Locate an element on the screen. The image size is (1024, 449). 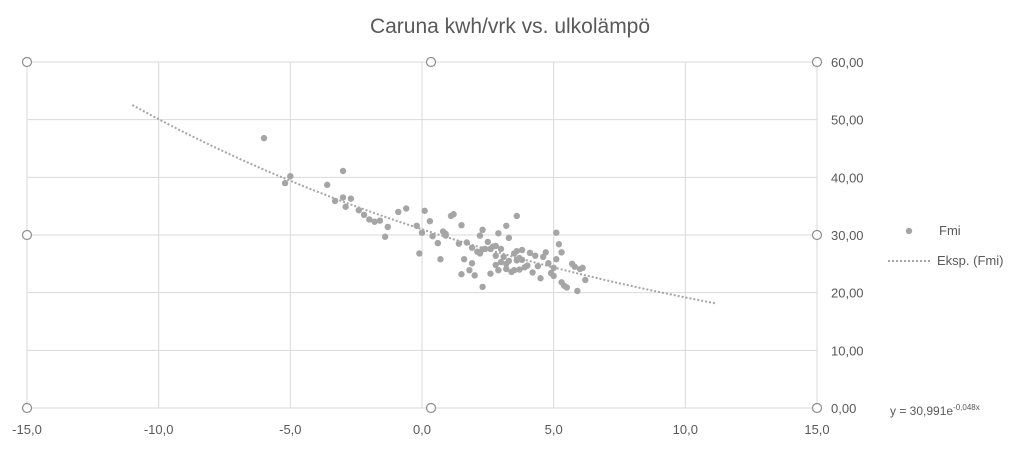
y-tick-label: 0,00 is located at coordinates (843, 408).